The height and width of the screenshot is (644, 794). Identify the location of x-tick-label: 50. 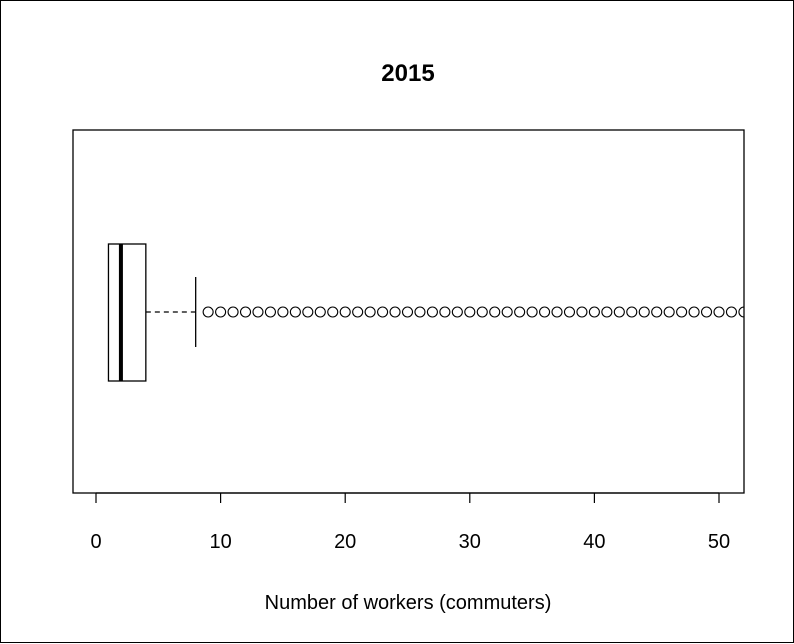
(719, 542).